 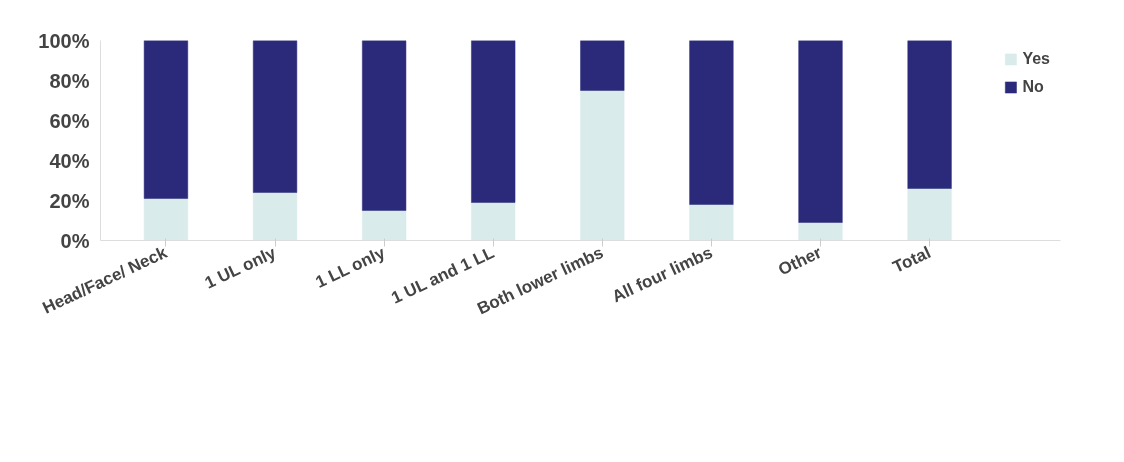 What do you see at coordinates (1036, 59) in the screenshot?
I see `legend-label: Yes` at bounding box center [1036, 59].